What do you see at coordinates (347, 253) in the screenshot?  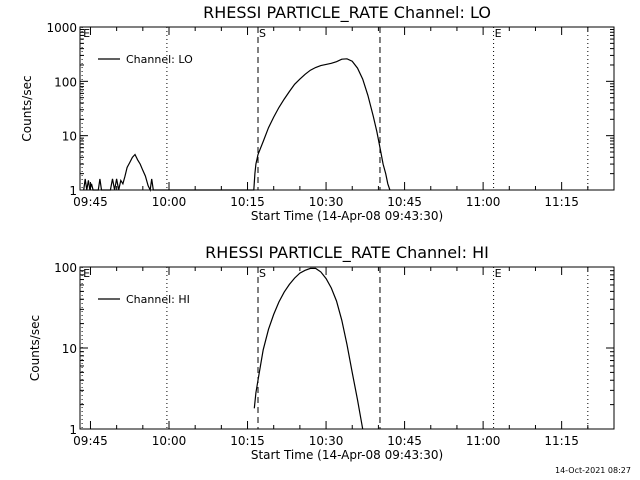 I see `chart-title: RHESSI PARTICLE_RATE Channel: HI` at bounding box center [347, 253].